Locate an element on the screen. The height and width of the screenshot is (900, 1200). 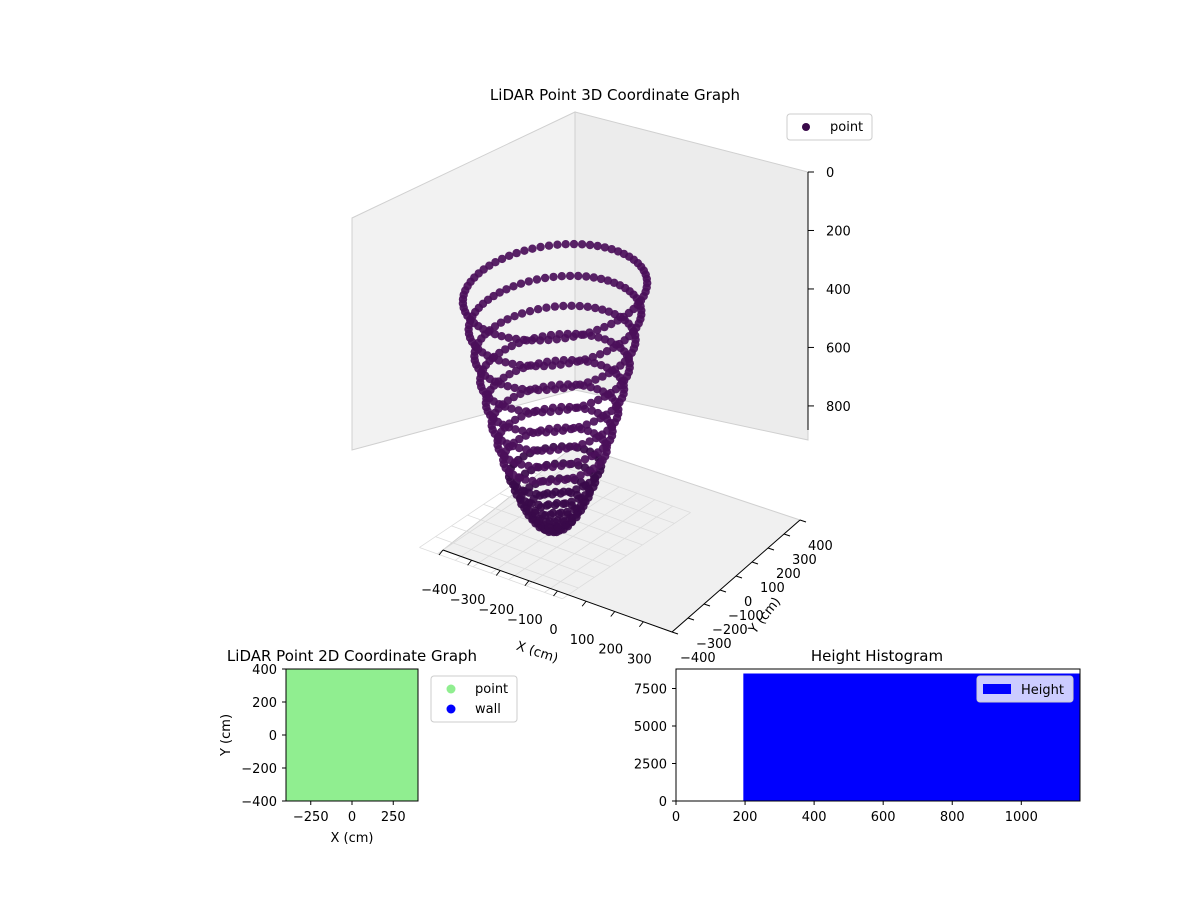
legend-2d-wall-label: wall is located at coordinates (488, 709).